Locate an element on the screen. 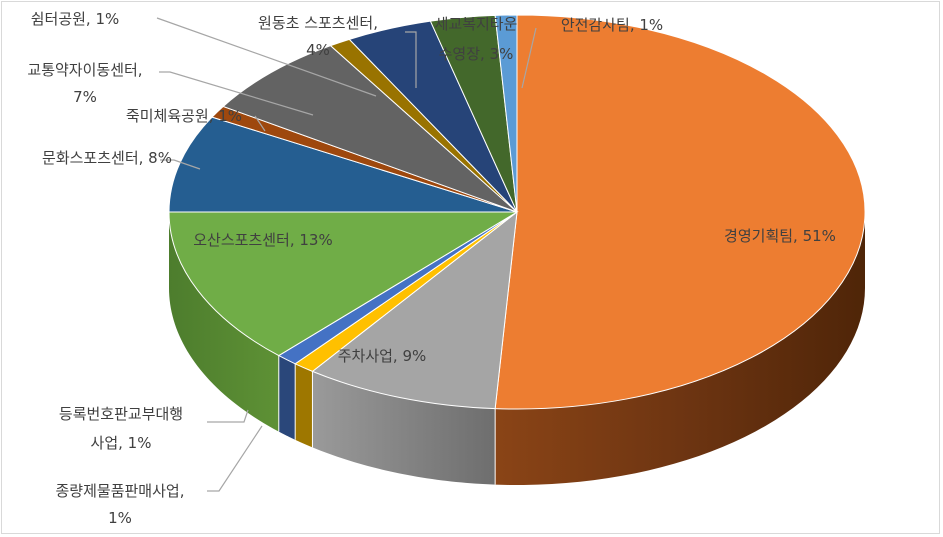 The image size is (943, 537). data-label-line: 안전감사팀, 1% is located at coordinates (612, 25).